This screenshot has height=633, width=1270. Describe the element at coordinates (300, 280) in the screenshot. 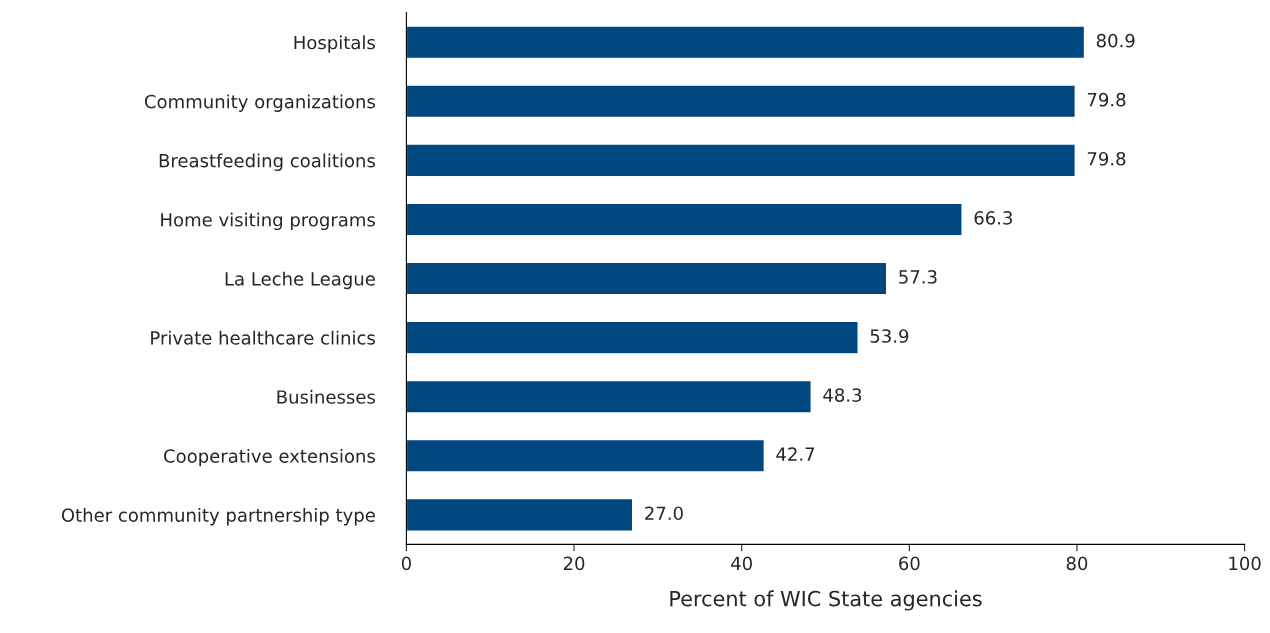

I see `y-tick-label: La Leche League` at that location.